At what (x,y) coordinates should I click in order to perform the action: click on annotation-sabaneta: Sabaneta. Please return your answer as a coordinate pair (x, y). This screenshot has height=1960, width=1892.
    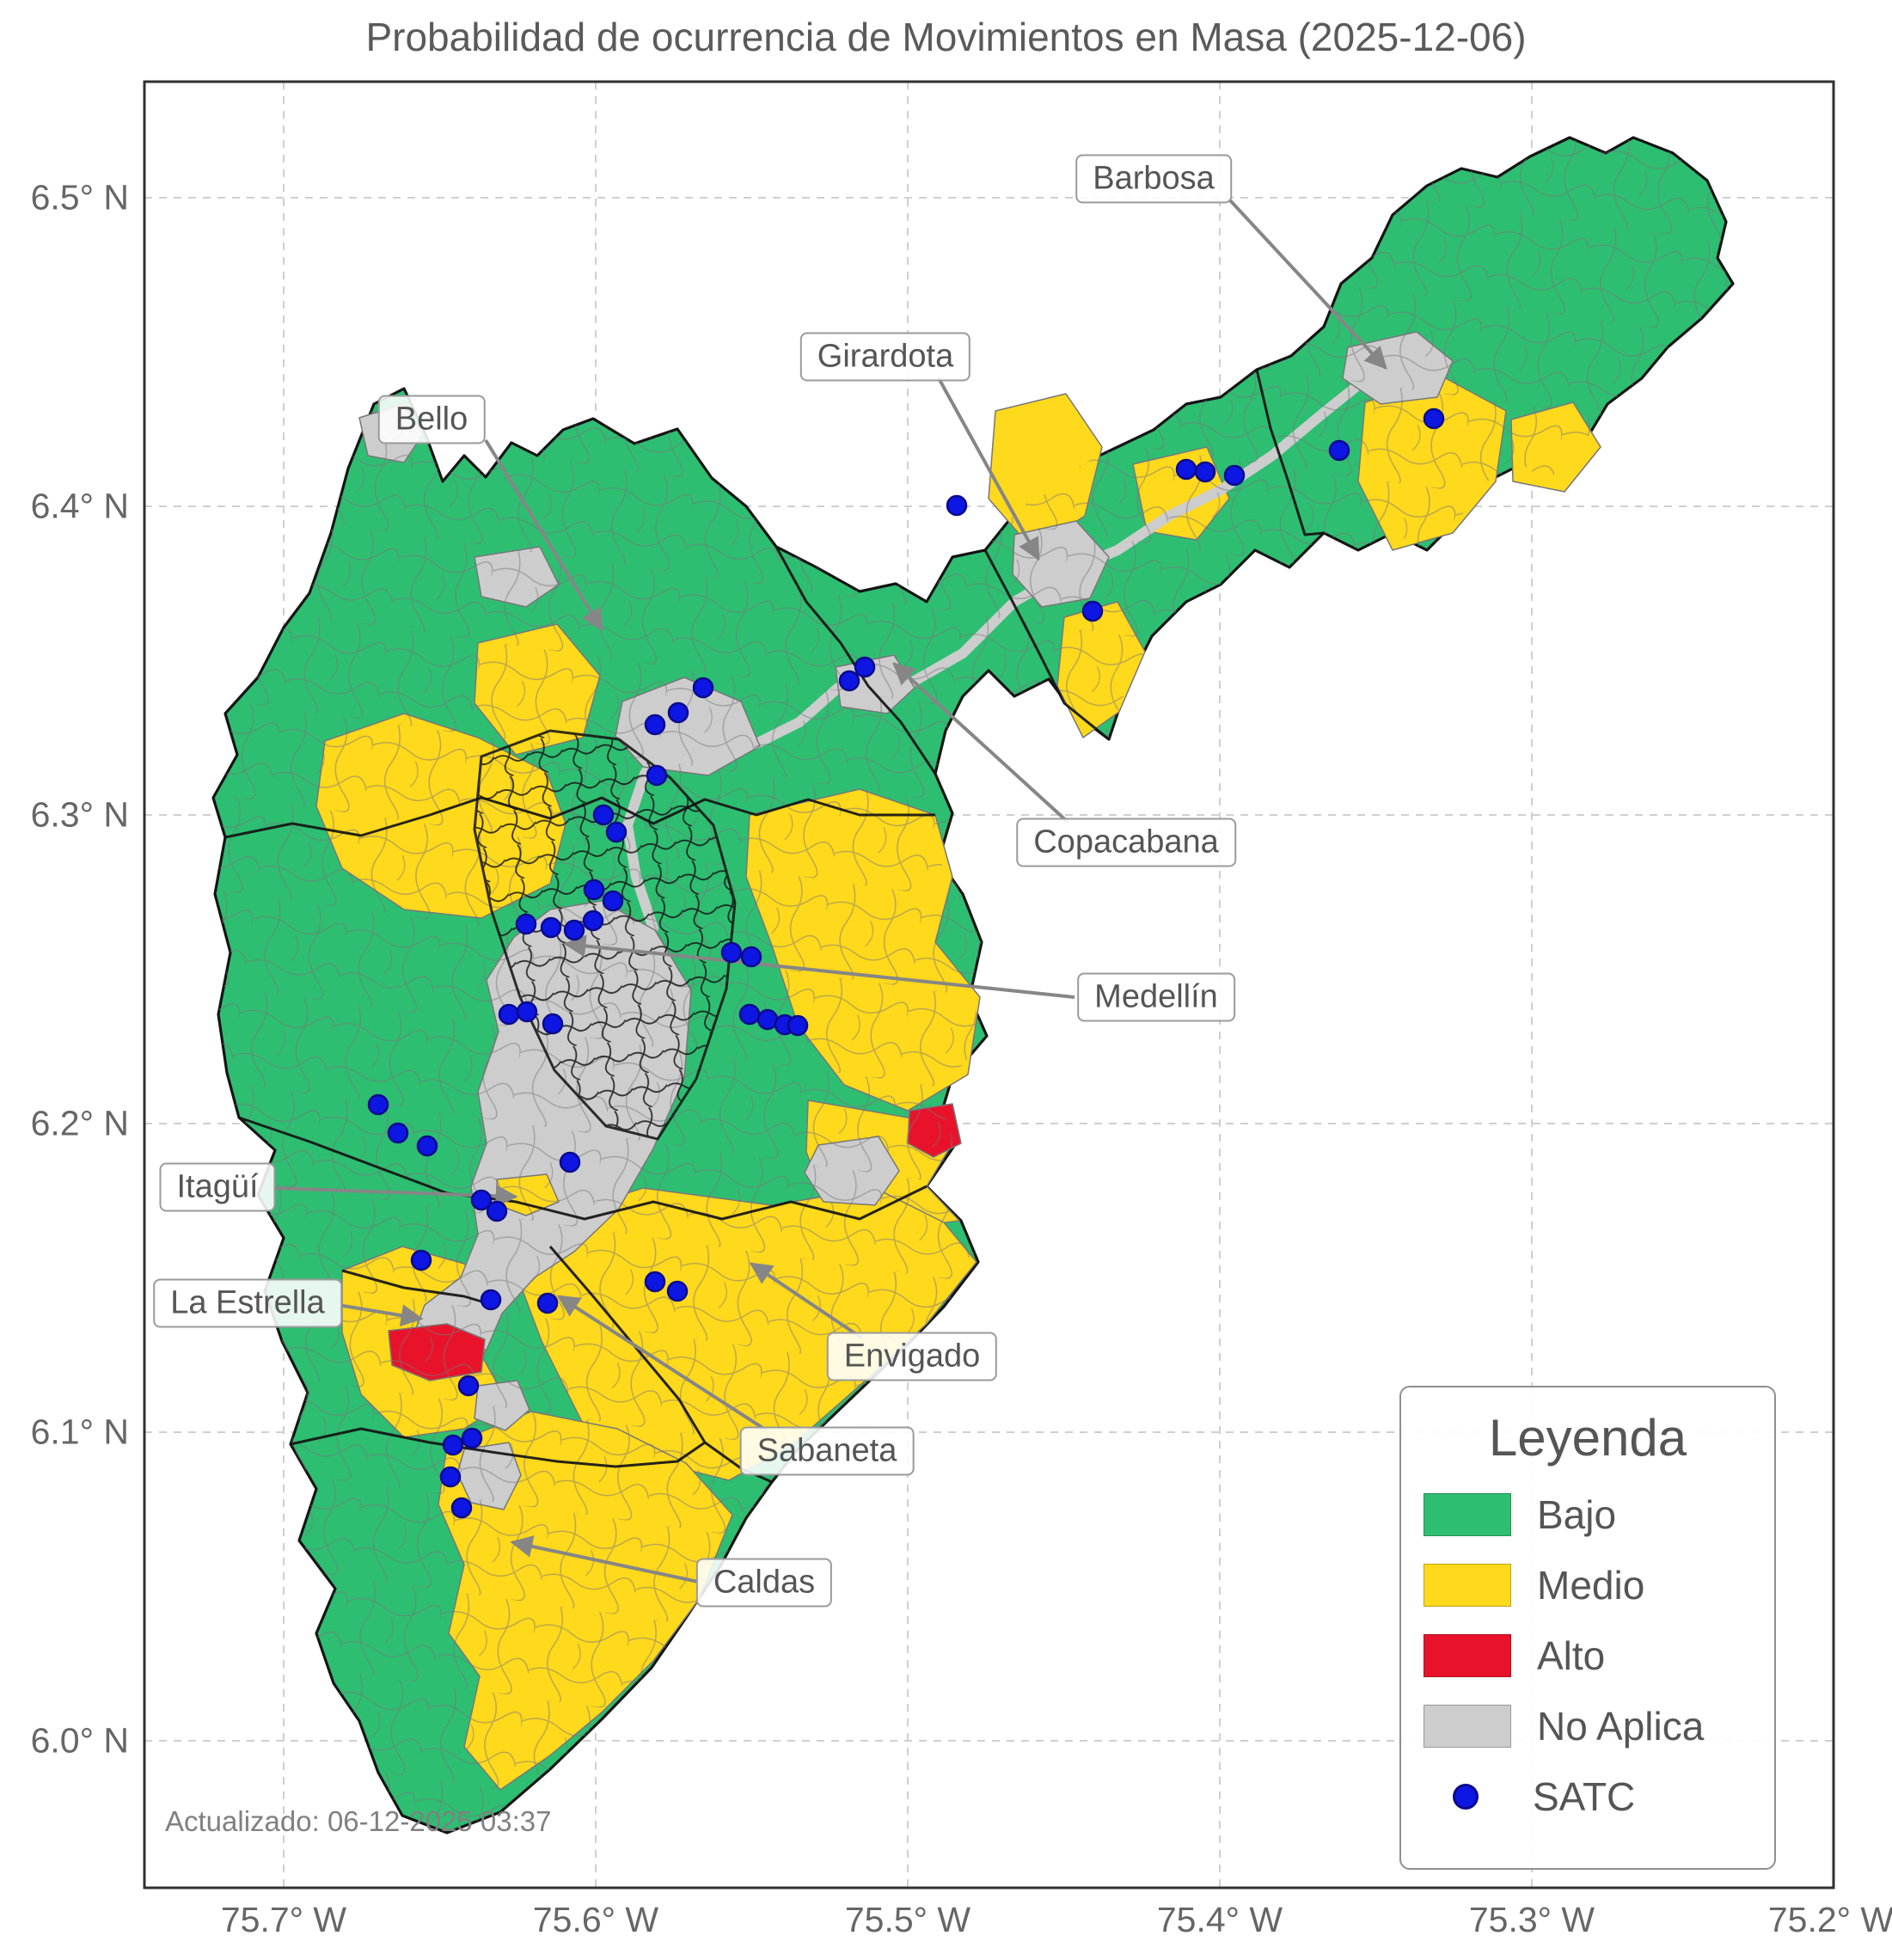
    Looking at the image, I should click on (827, 1451).